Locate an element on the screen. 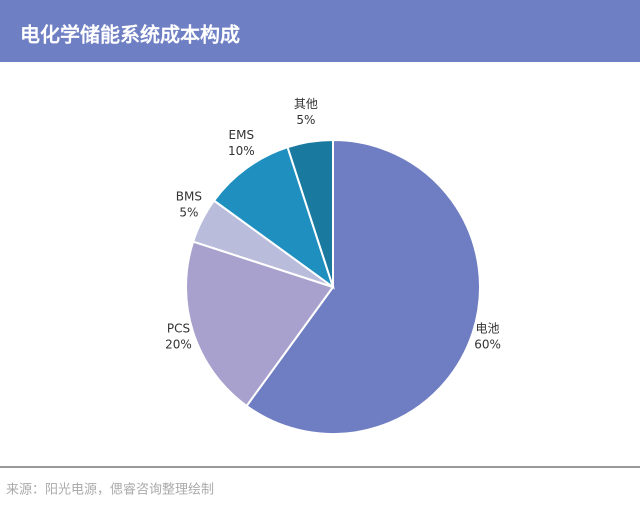 Image resolution: width=640 pixels, height=514 pixels. chart-title: 电化学储能系统成本构成 is located at coordinates (130, 35).